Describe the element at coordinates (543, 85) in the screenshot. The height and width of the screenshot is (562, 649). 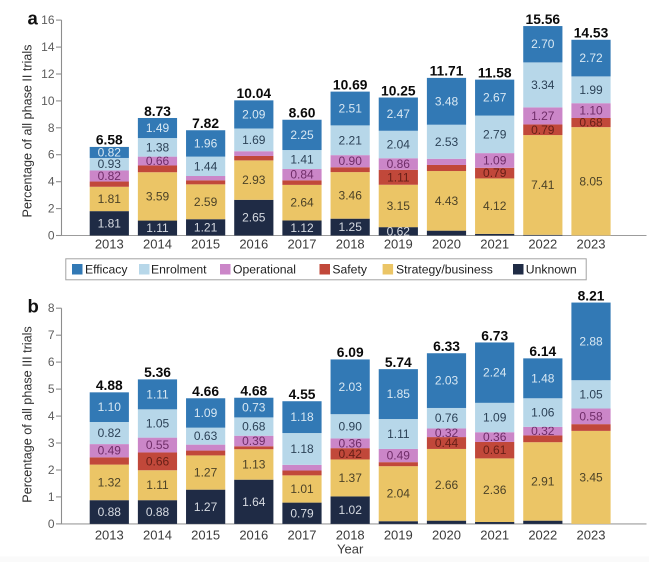
I see `svg-text: 3.34` at that location.